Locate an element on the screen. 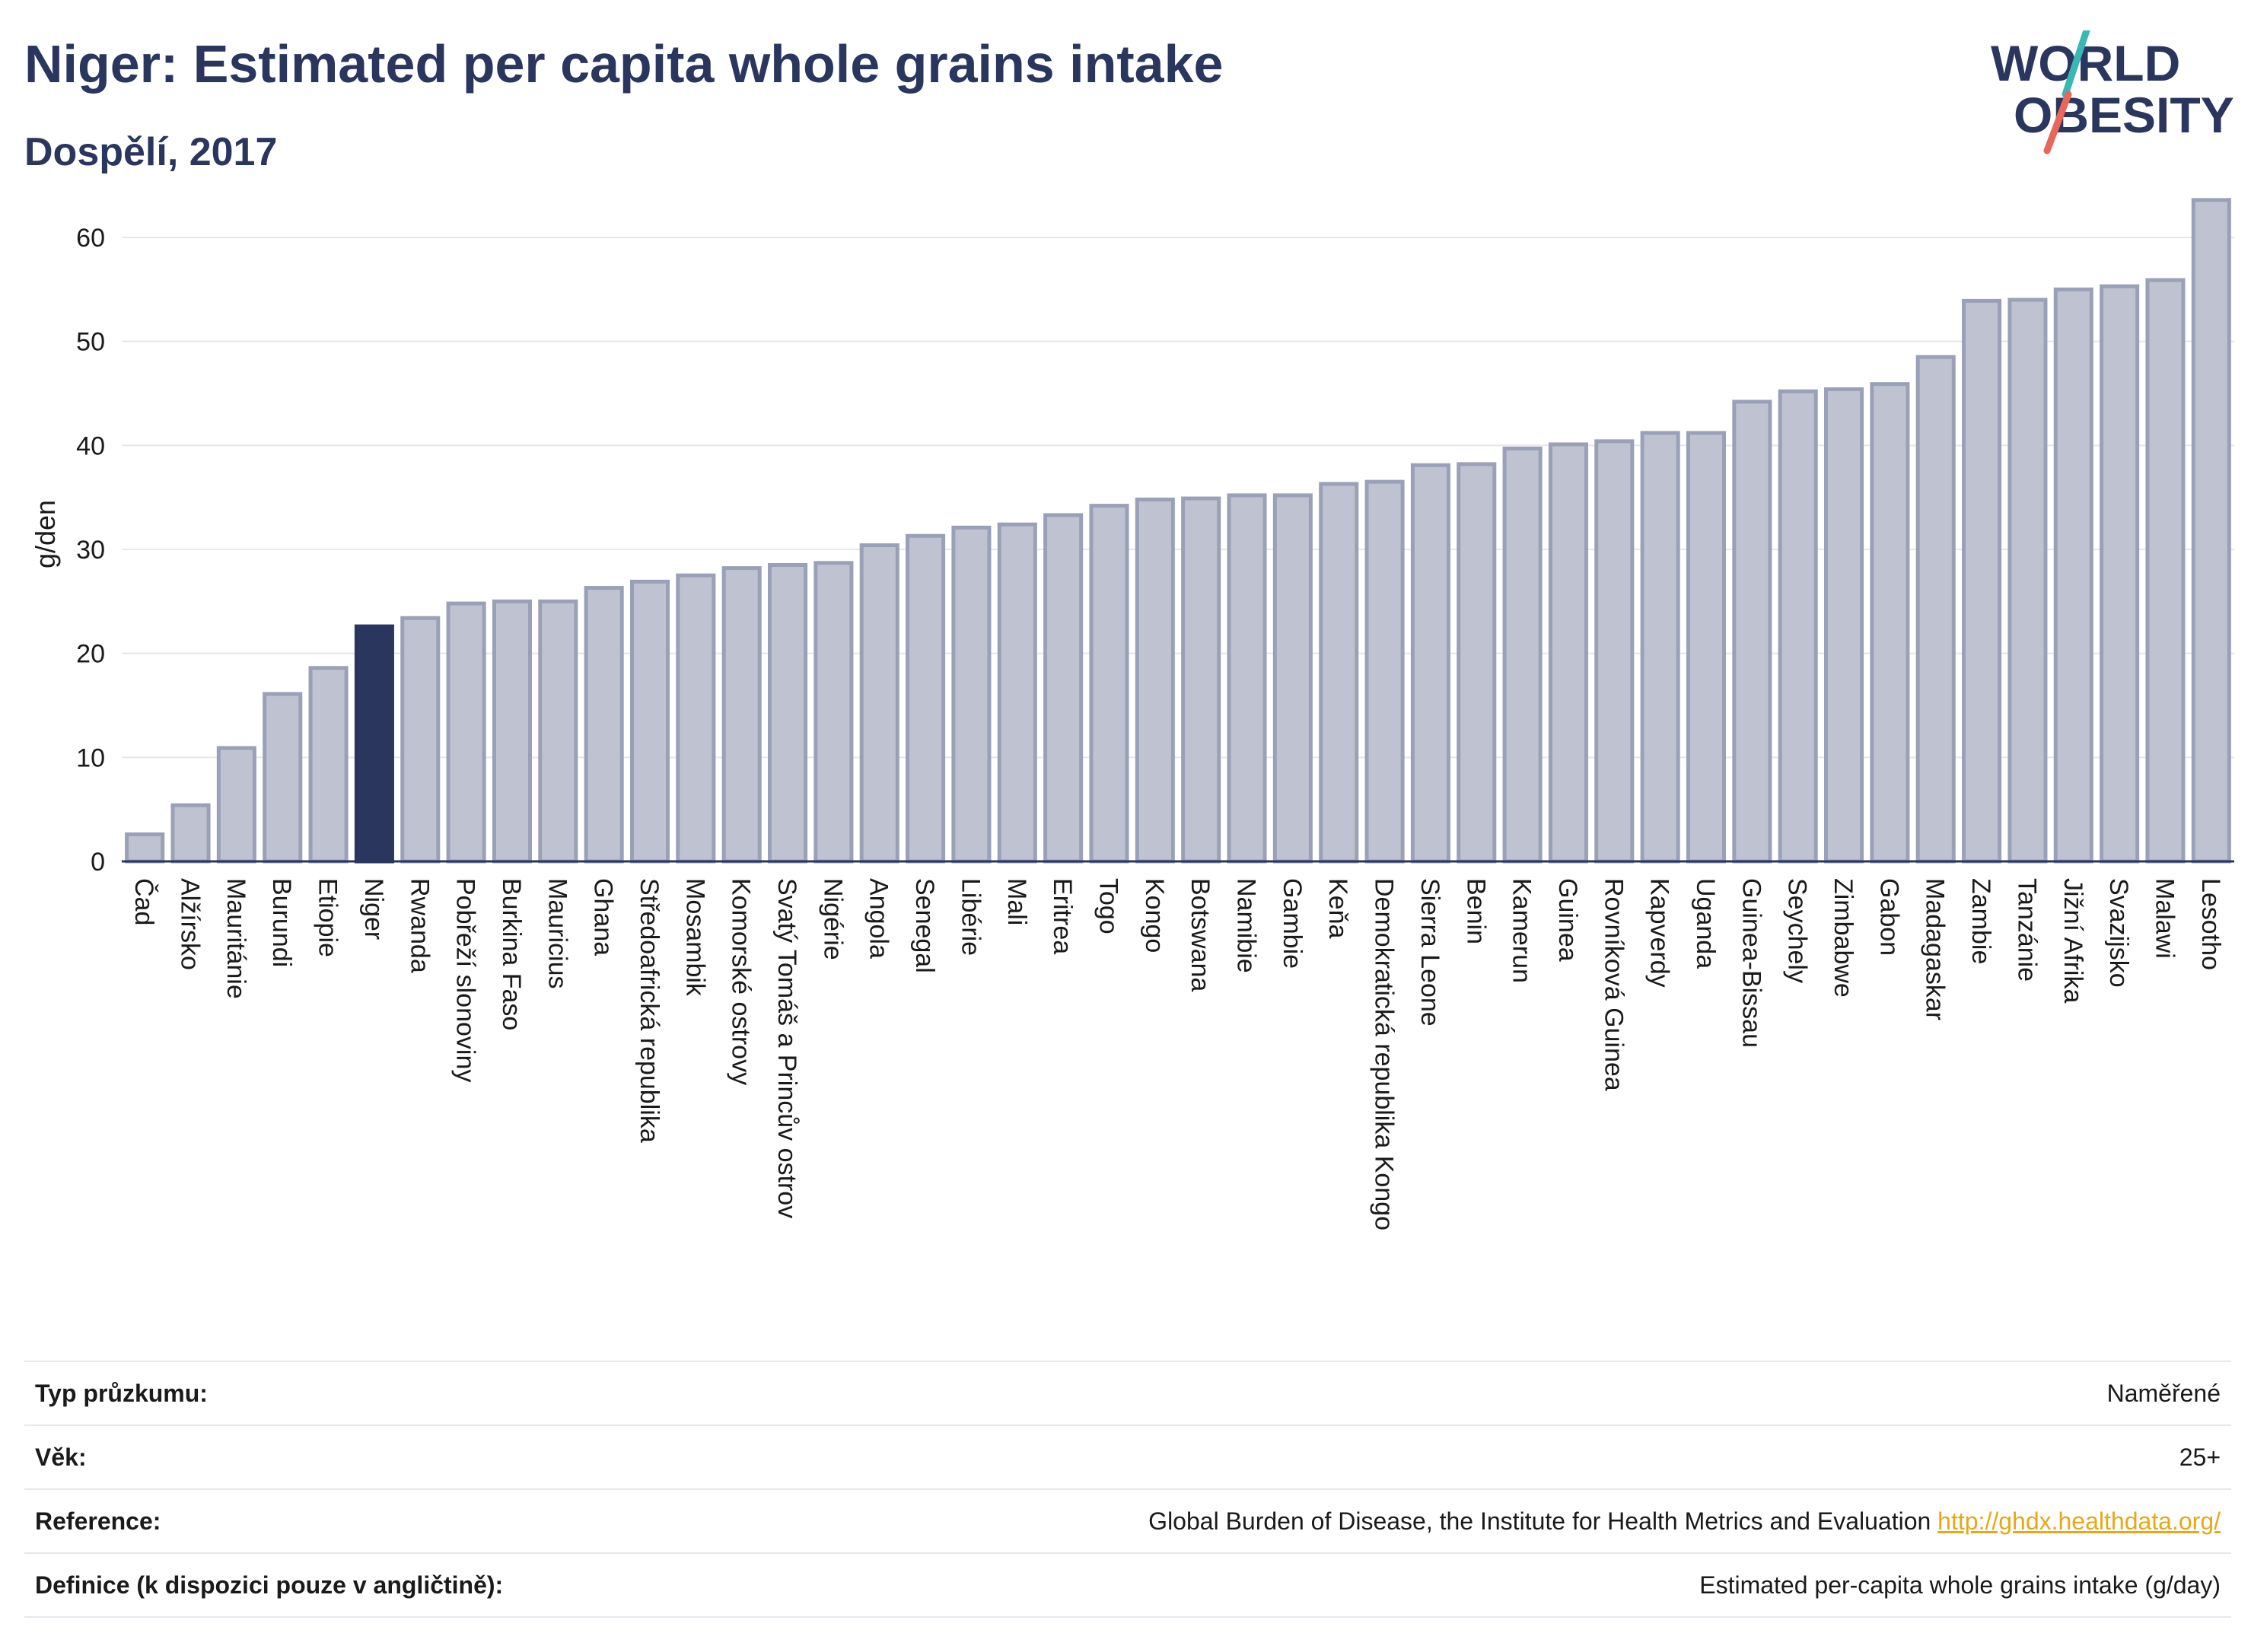 This screenshot has height=1652, width=2251. info-label: Typ průzkumu: is located at coordinates (121, 1393).